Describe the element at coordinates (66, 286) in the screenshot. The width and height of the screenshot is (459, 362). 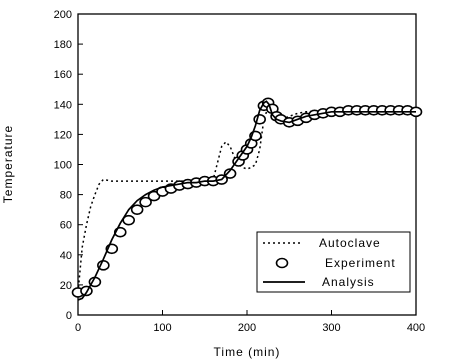
I see `y-tick-label: 20` at that location.